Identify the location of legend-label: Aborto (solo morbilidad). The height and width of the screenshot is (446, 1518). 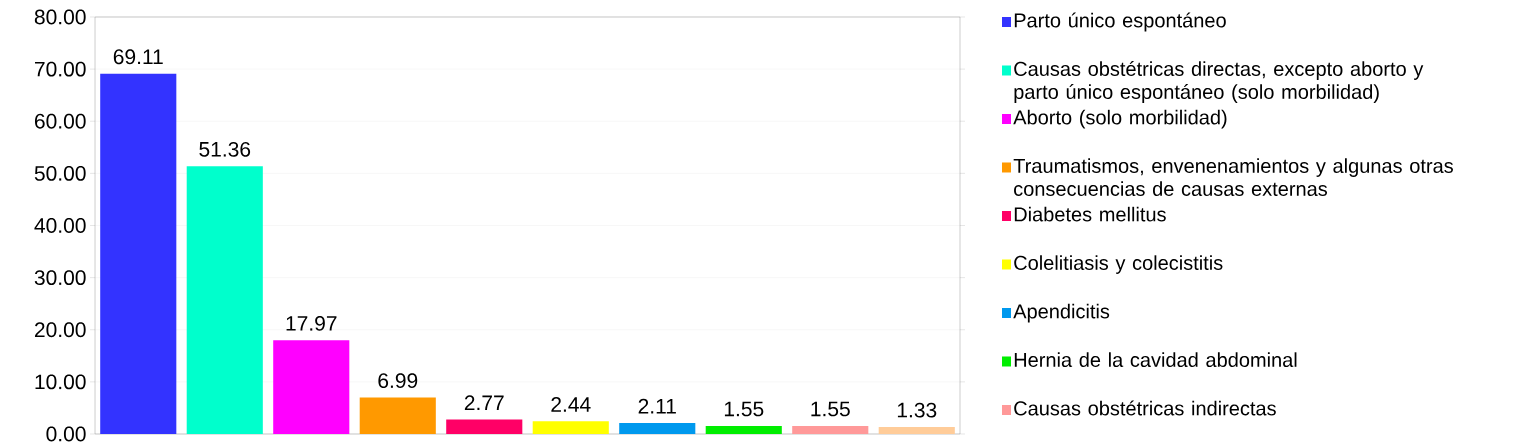
(1120, 119).